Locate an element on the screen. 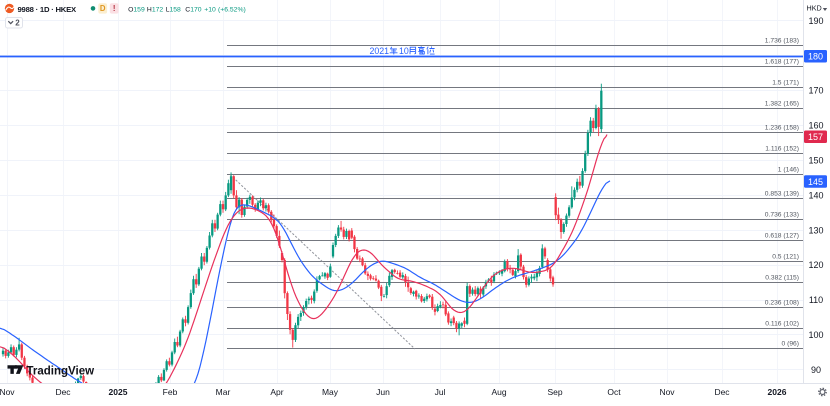 The image size is (830, 406). svg-text: Apr is located at coordinates (276, 392).